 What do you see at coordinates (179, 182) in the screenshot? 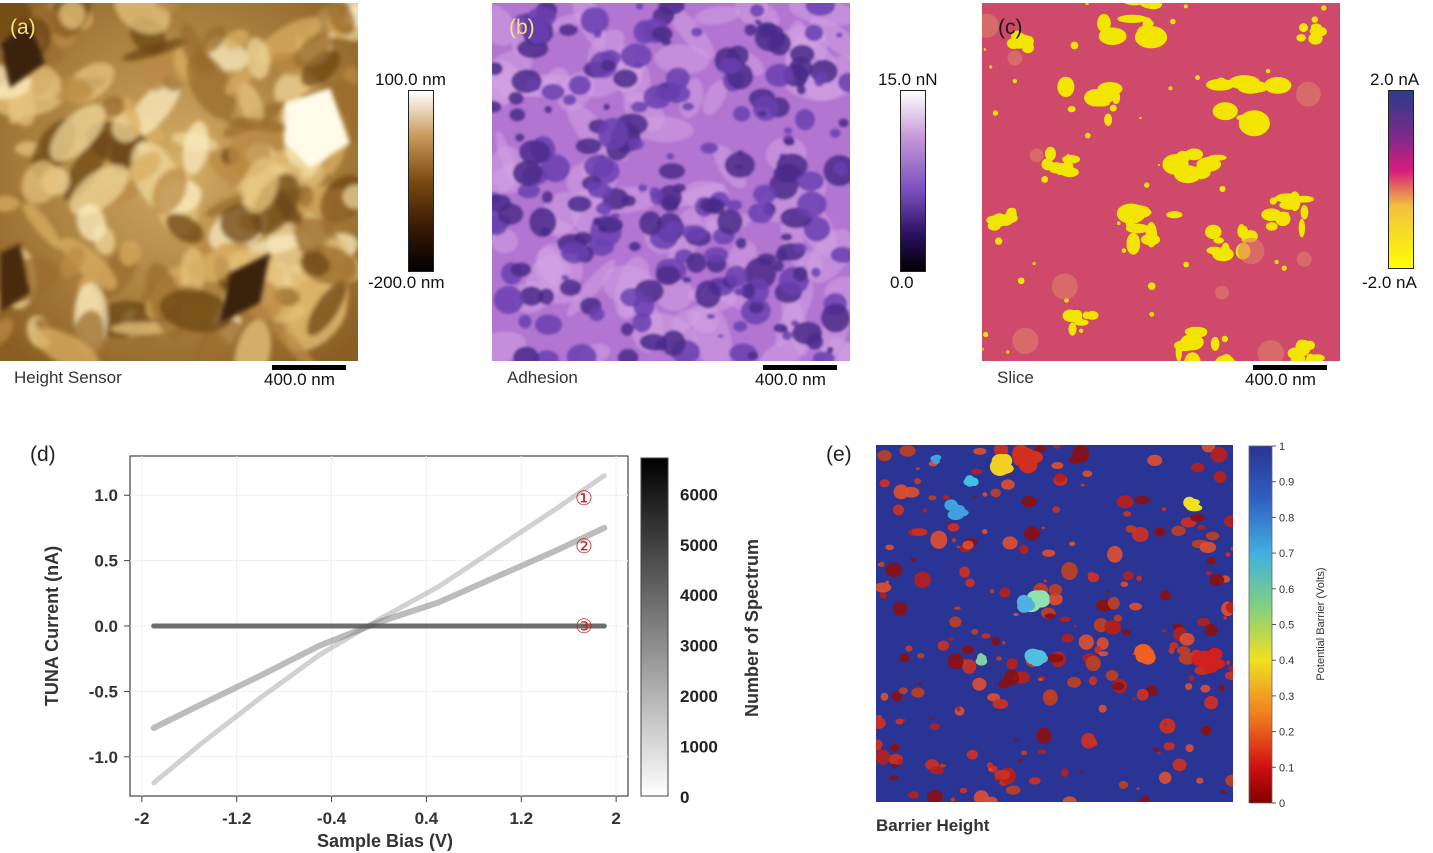
I see `height-sensor-image` at bounding box center [179, 182].